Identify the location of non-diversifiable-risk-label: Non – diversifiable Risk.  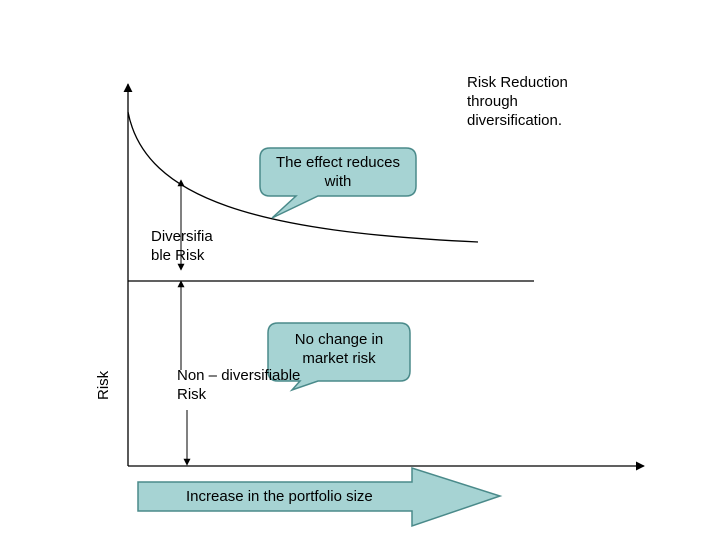
(239, 385).